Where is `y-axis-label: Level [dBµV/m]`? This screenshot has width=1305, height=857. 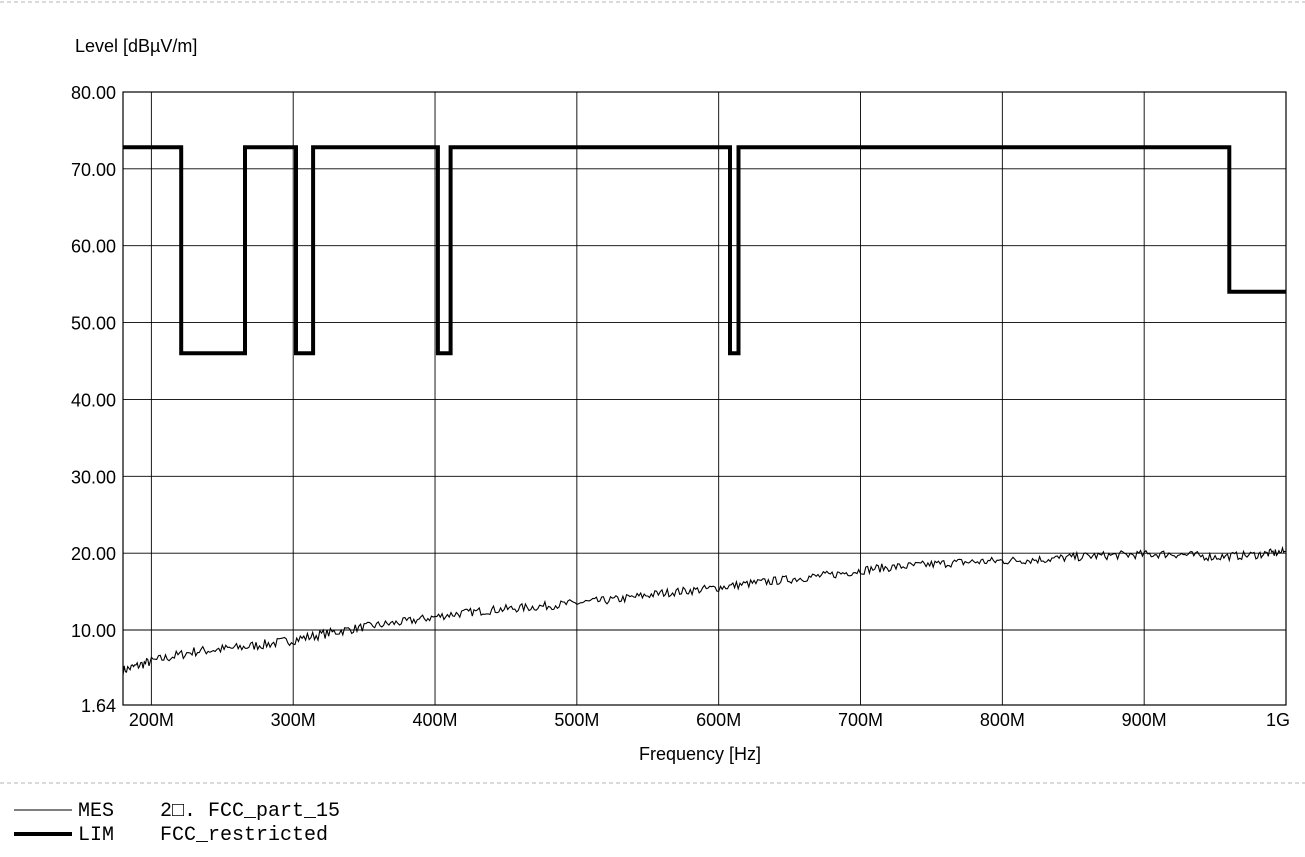 y-axis-label: Level [dBµV/m] is located at coordinates (136, 46).